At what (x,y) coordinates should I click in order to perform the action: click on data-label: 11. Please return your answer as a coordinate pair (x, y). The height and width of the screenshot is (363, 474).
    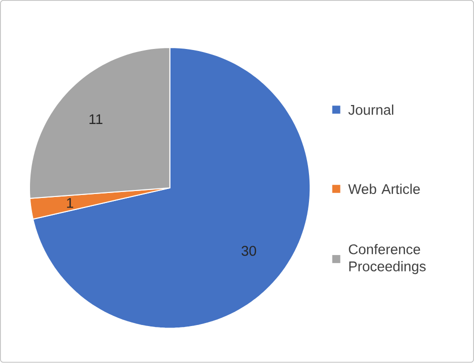
    Looking at the image, I should click on (96, 119).